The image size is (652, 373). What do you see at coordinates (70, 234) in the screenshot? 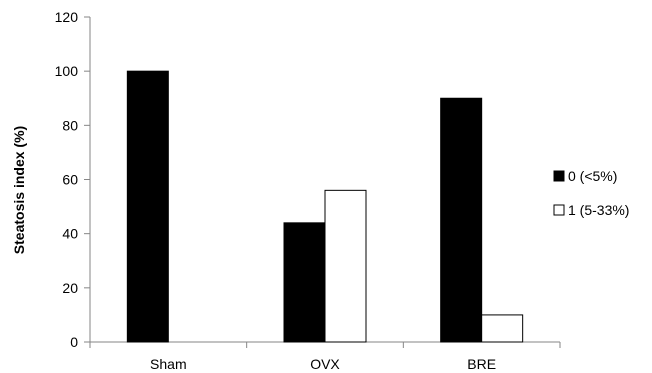
I see `y-tick-label: 40` at bounding box center [70, 234].